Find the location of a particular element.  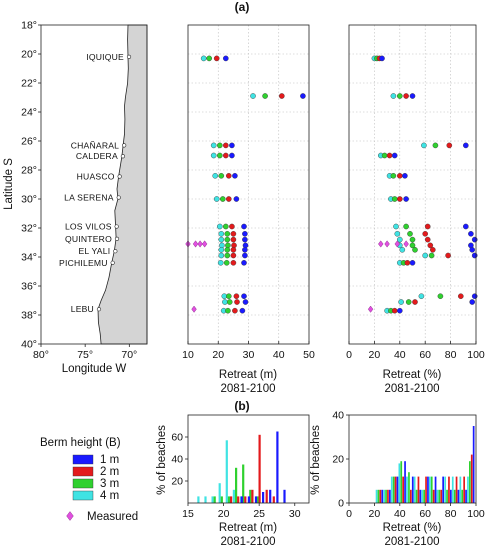

retreat-pct-ticks: 0 20 40 60 80 100 is located at coordinates (415, 351).